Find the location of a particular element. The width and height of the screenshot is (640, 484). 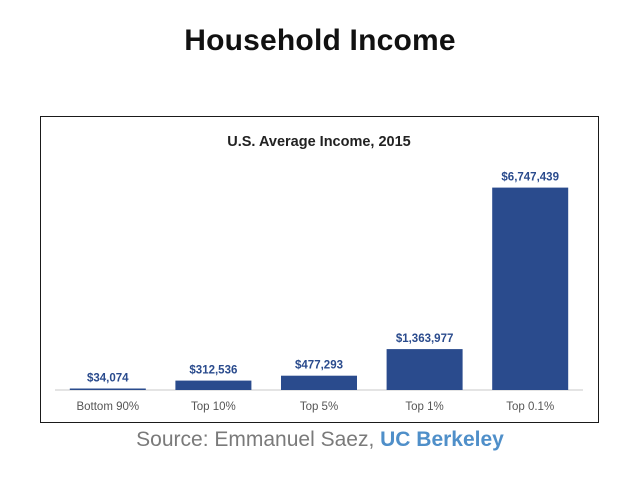

category-label: Bottom 90% is located at coordinates (107, 407).